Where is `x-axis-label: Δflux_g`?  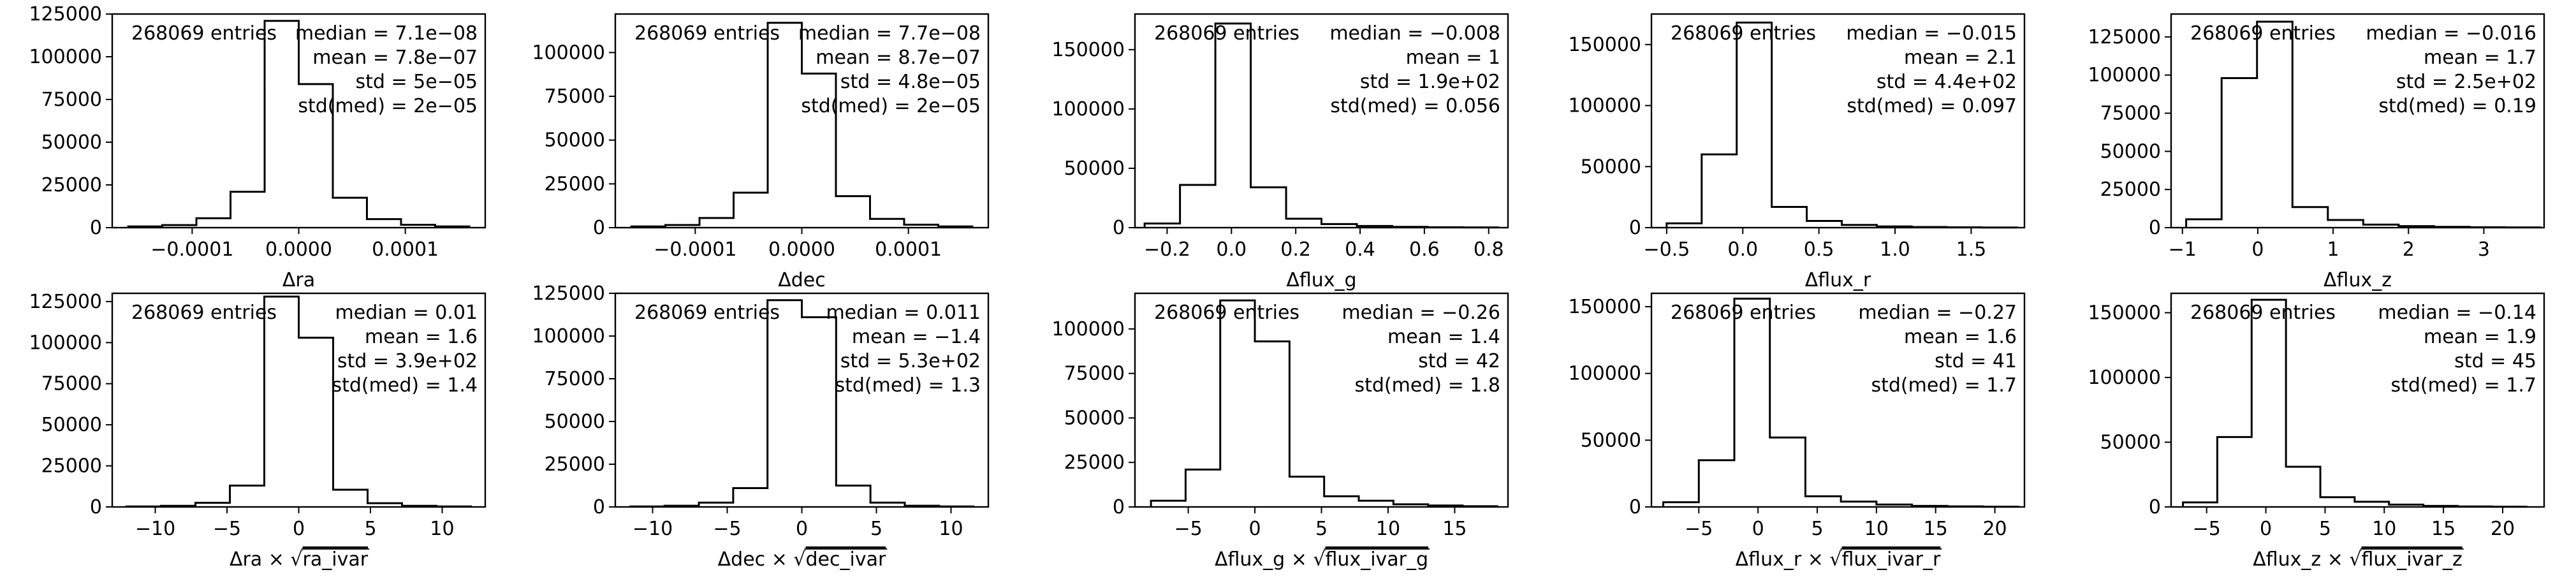
x-axis-label: Δflux_g is located at coordinates (1321, 280).